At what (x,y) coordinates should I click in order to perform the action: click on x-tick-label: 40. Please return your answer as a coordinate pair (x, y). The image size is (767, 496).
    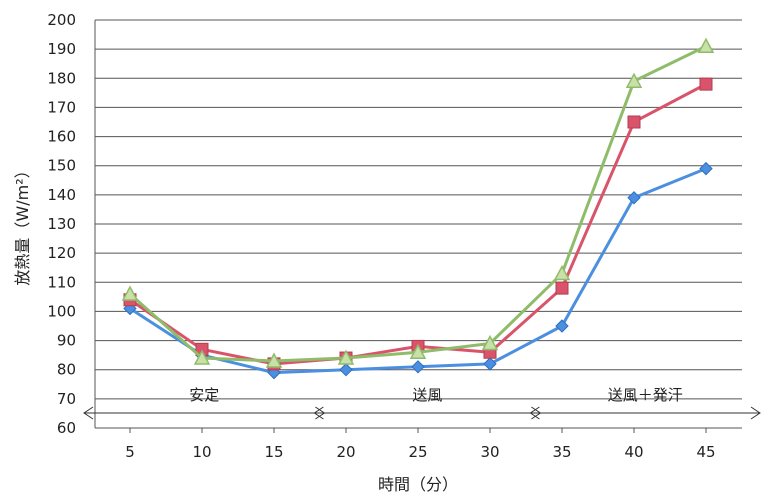
    Looking at the image, I should click on (633, 452).